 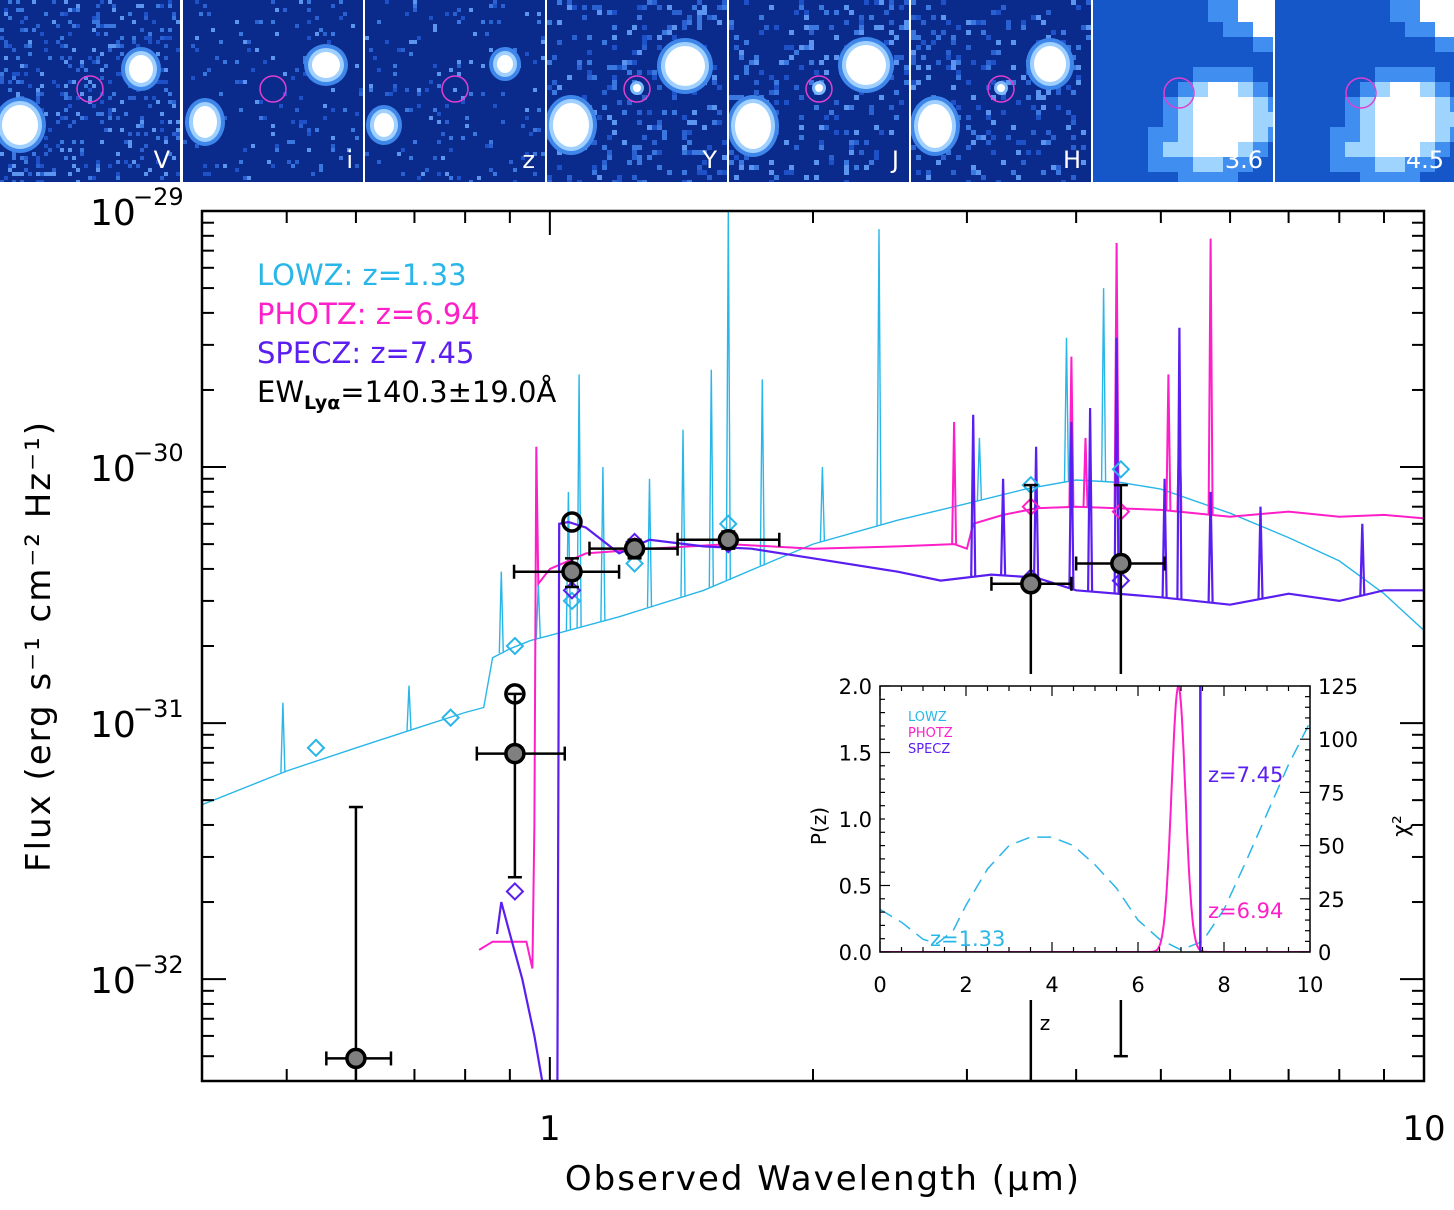 I want to click on inset-y2-tick-label: 125, so click(x=1338, y=687).